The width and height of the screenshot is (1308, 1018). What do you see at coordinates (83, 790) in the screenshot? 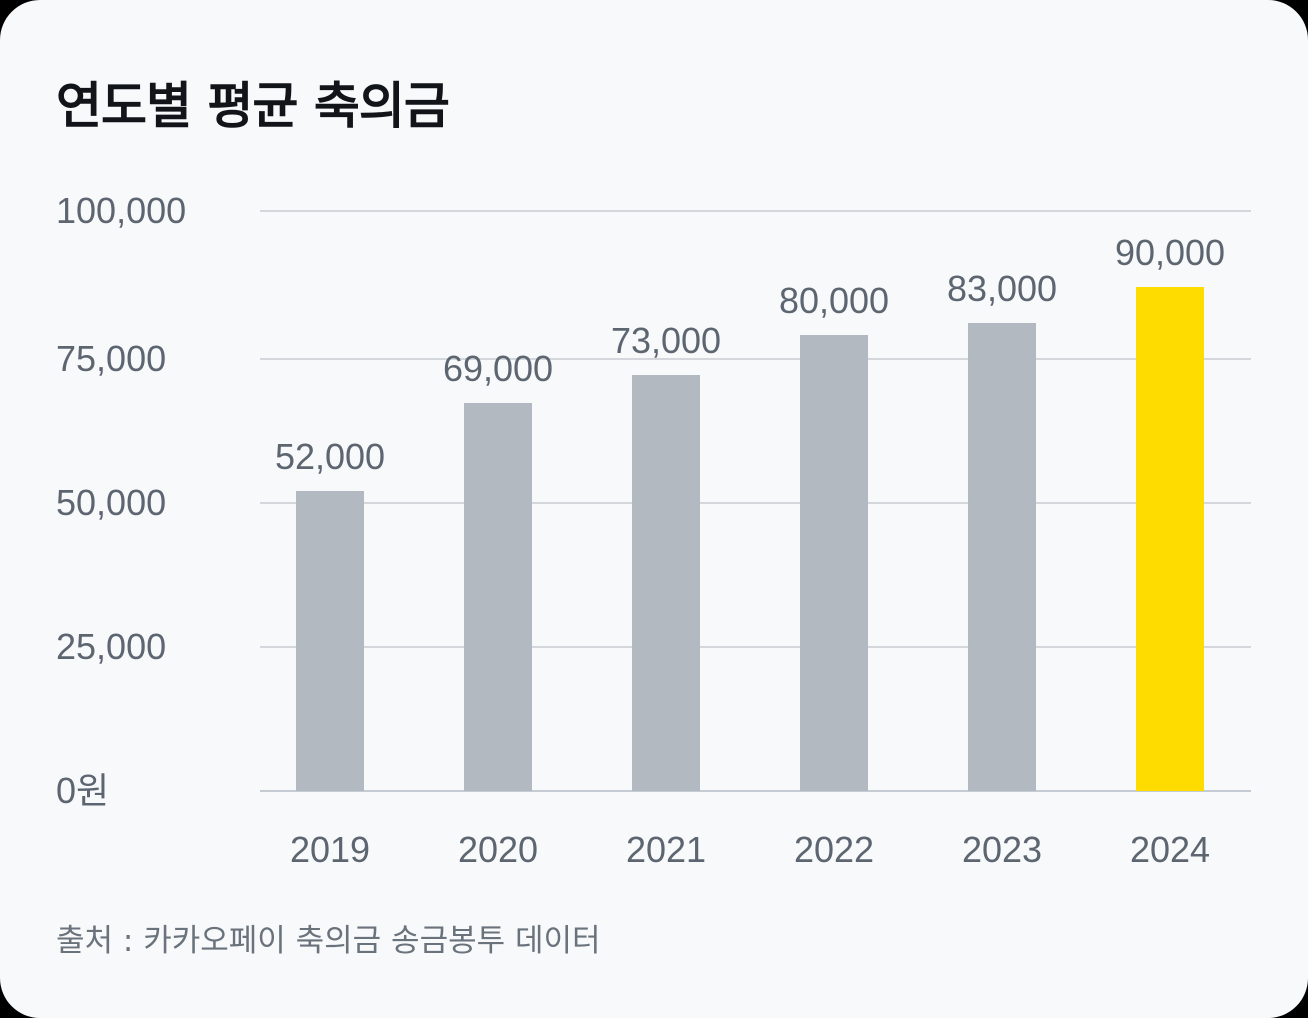
I see `y-axis-tick-label: 0원` at bounding box center [83, 790].